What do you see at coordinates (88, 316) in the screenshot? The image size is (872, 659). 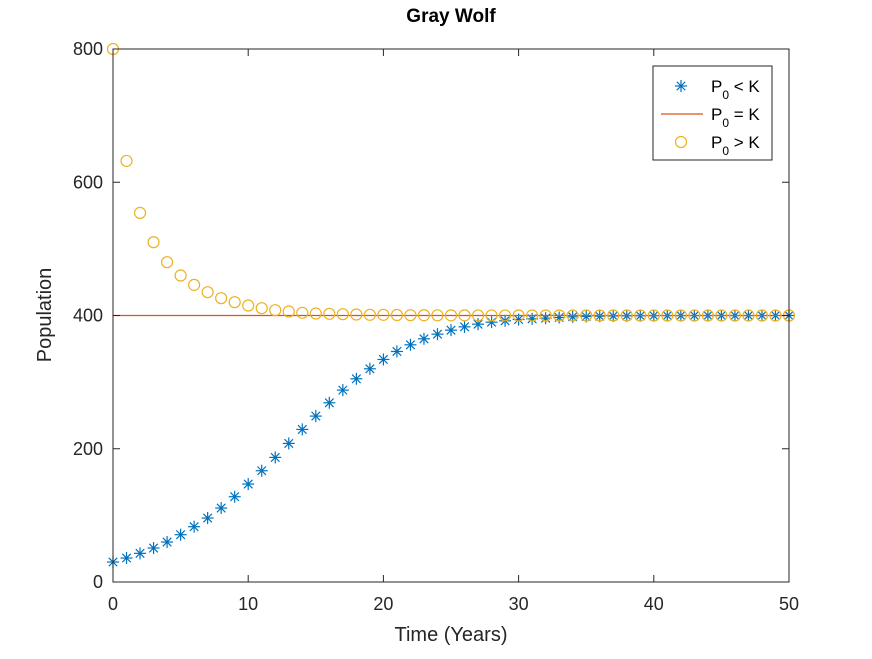 I see `y-tick-label: 400` at bounding box center [88, 316].